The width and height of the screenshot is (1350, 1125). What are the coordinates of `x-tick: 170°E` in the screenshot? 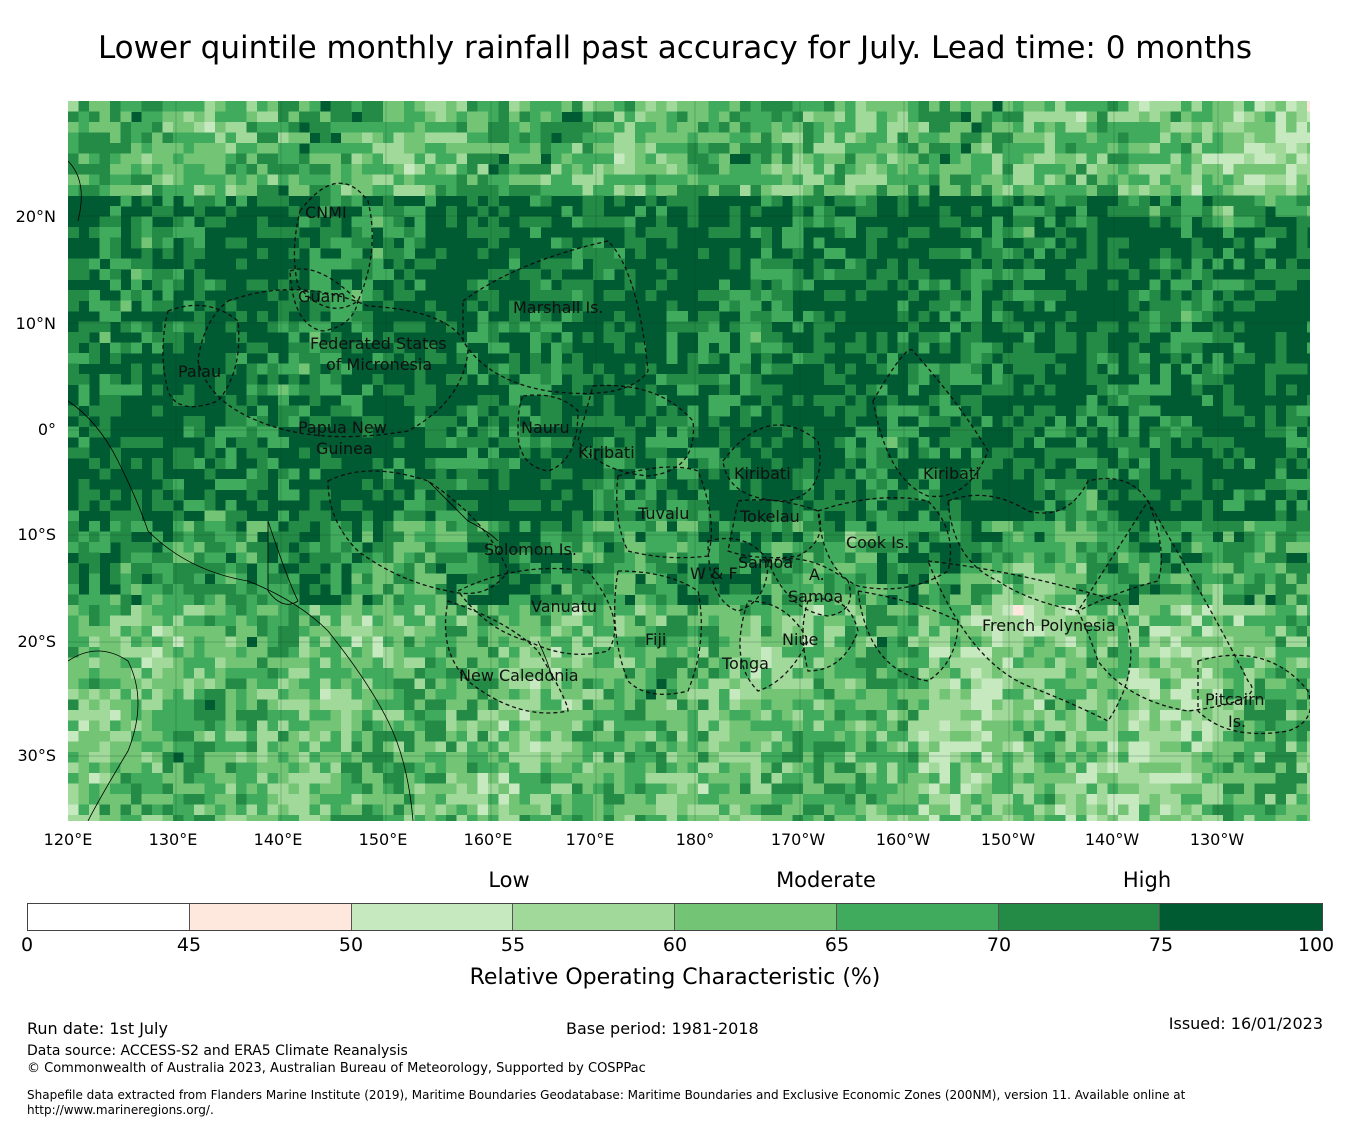 It's located at (590, 839).